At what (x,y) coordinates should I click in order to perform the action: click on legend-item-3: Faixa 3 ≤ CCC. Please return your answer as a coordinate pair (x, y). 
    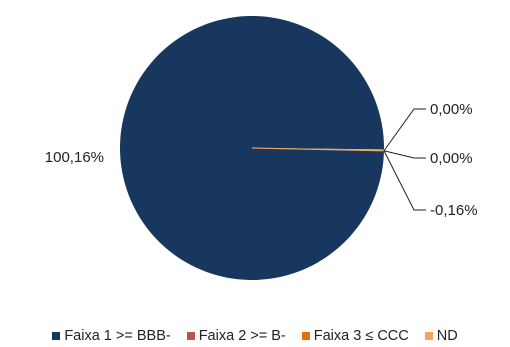
    Looking at the image, I should click on (355, 336).